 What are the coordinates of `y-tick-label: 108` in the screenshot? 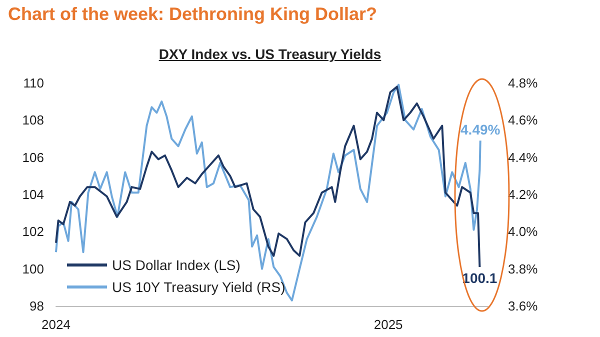 It's located at (33, 120).